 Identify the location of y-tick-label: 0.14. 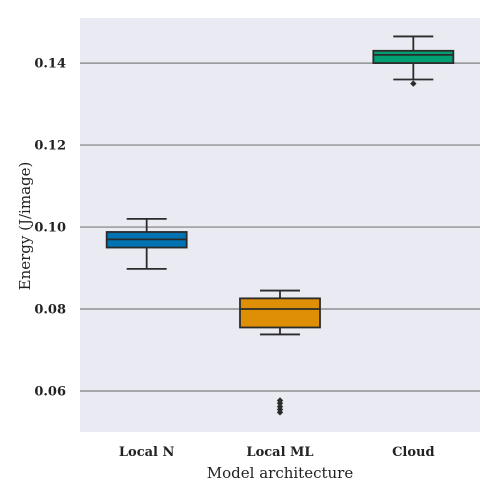
(50, 64).